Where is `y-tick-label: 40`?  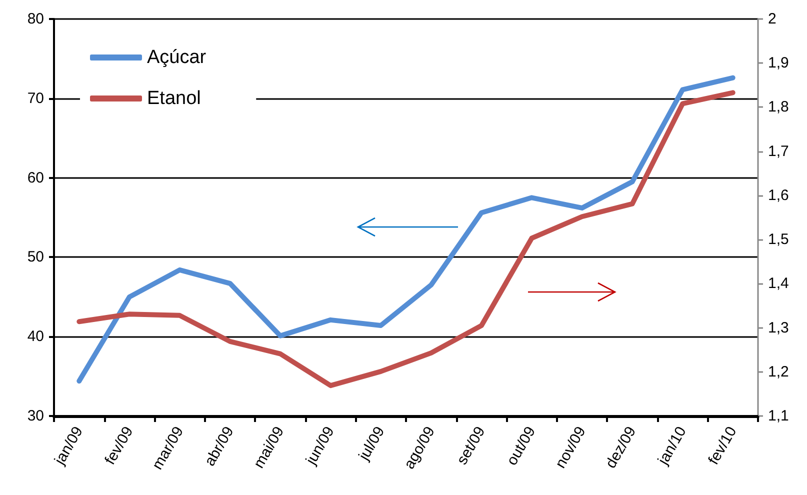 y-tick-label: 40 is located at coordinates (35, 337).